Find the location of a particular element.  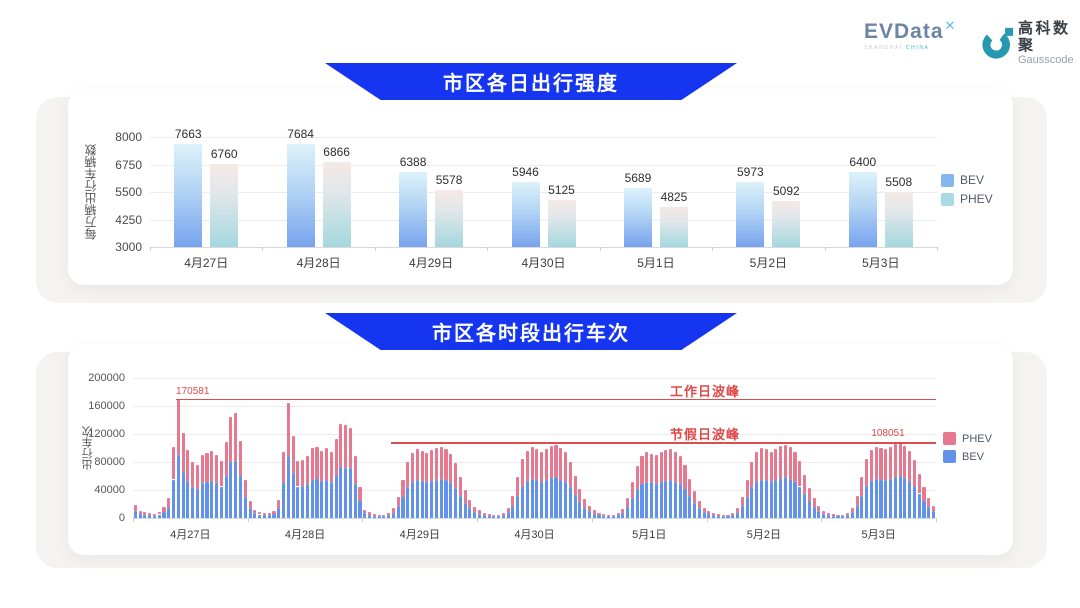

daily-legend: BEV PHEV is located at coordinates (967, 192).